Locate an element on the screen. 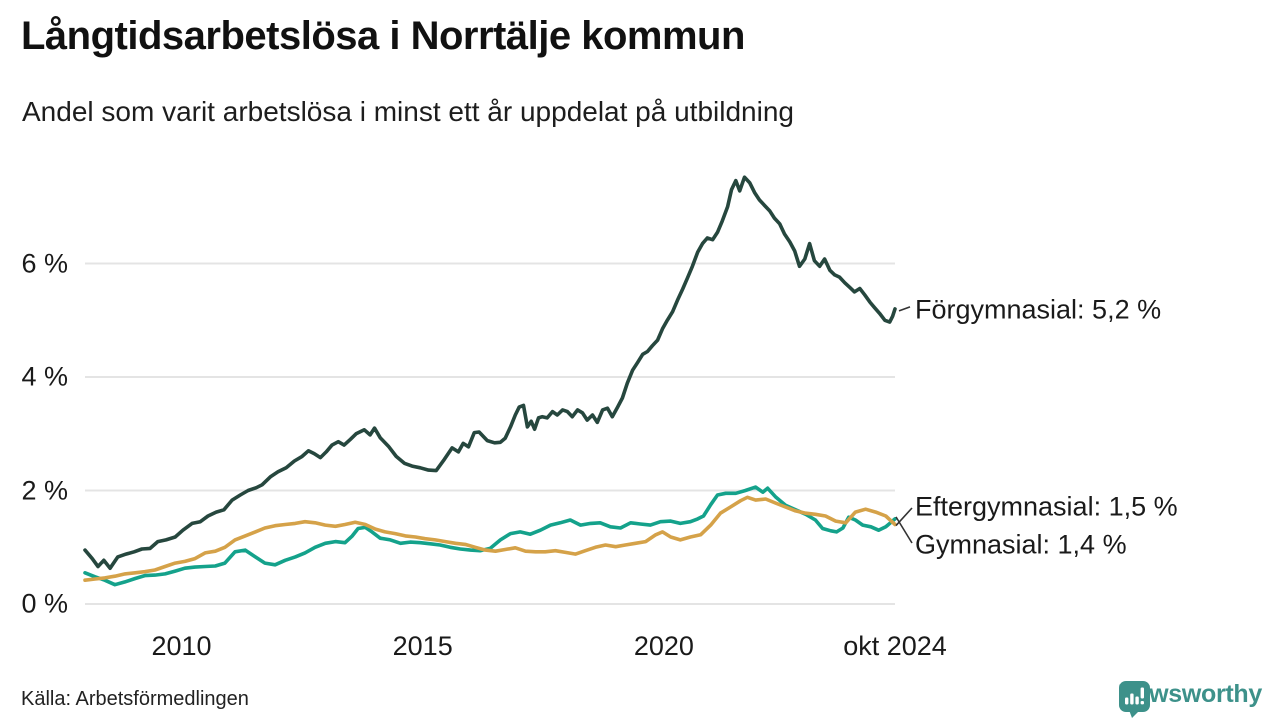  end-label-förgymnasial: Förgymnasial: 5,2 % is located at coordinates (1038, 309).